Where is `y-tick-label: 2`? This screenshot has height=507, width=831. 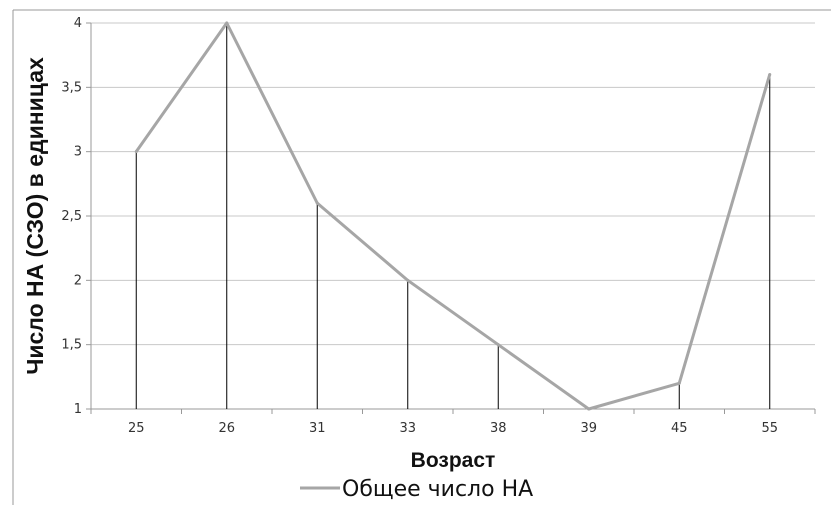
y-tick-label: 2 is located at coordinates (78, 280).